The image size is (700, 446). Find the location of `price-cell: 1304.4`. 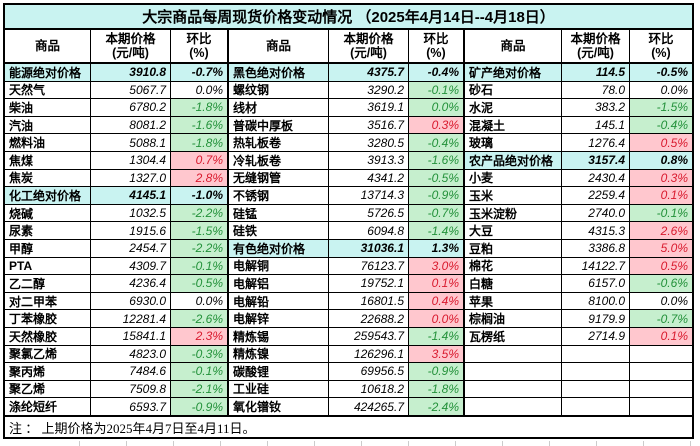

price-cell: 1304.4 is located at coordinates (131, 160).